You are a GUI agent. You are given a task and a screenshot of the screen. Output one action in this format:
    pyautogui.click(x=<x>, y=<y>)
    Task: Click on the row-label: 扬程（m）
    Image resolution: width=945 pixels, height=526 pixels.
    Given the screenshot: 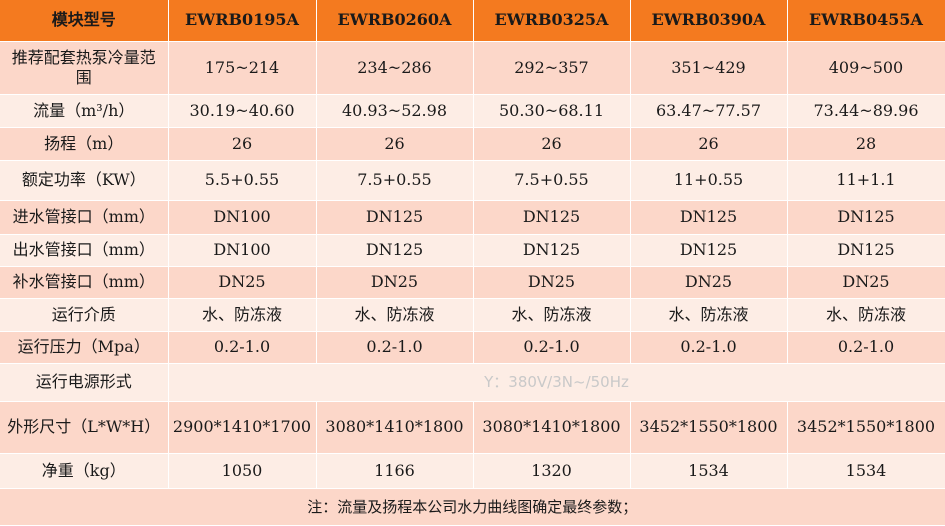 What is the action you would take?
    pyautogui.click(x=84, y=144)
    